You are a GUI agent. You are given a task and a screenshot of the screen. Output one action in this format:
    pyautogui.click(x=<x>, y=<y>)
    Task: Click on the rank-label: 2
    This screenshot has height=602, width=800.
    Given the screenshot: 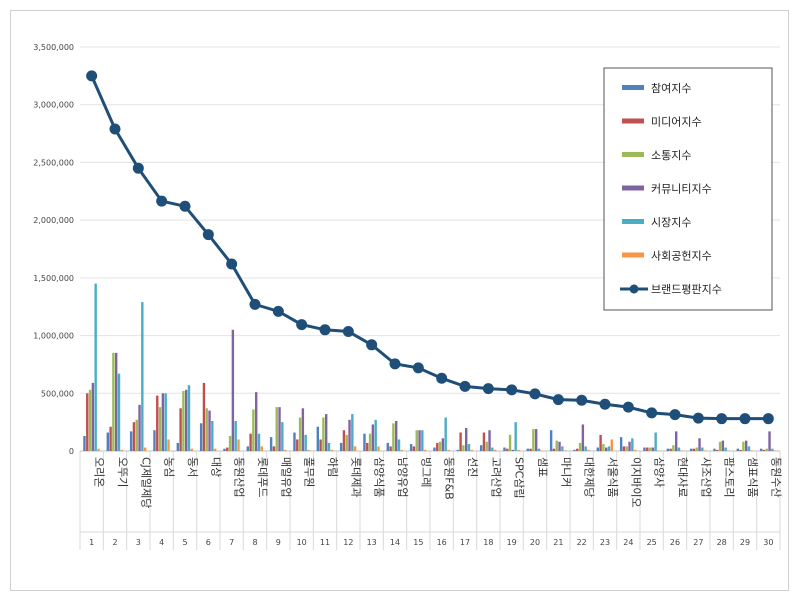 What is the action you would take?
    pyautogui.click(x=114, y=542)
    